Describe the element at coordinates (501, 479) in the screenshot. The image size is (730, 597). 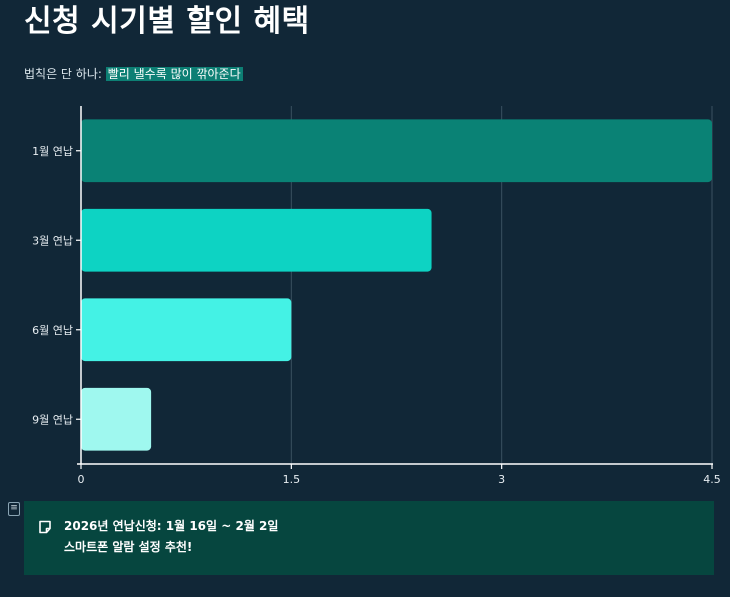
I see `x-tick-label: 3` at that location.